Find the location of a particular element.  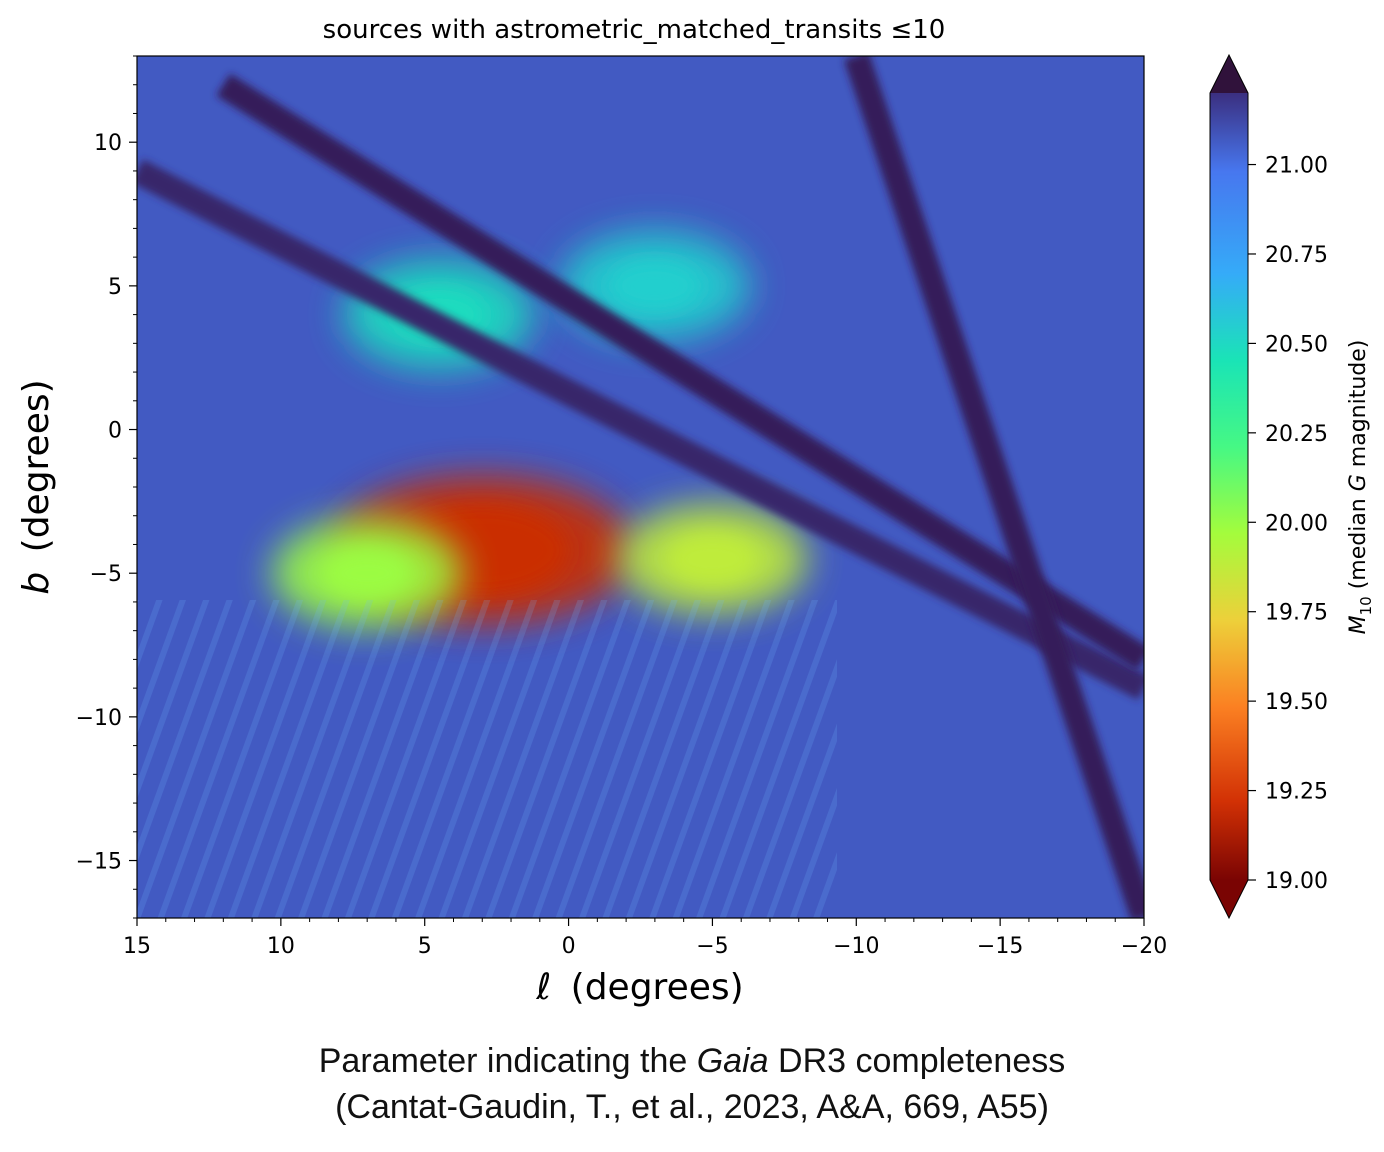

colorbar-tick-label: 20.00 is located at coordinates (1296, 523).